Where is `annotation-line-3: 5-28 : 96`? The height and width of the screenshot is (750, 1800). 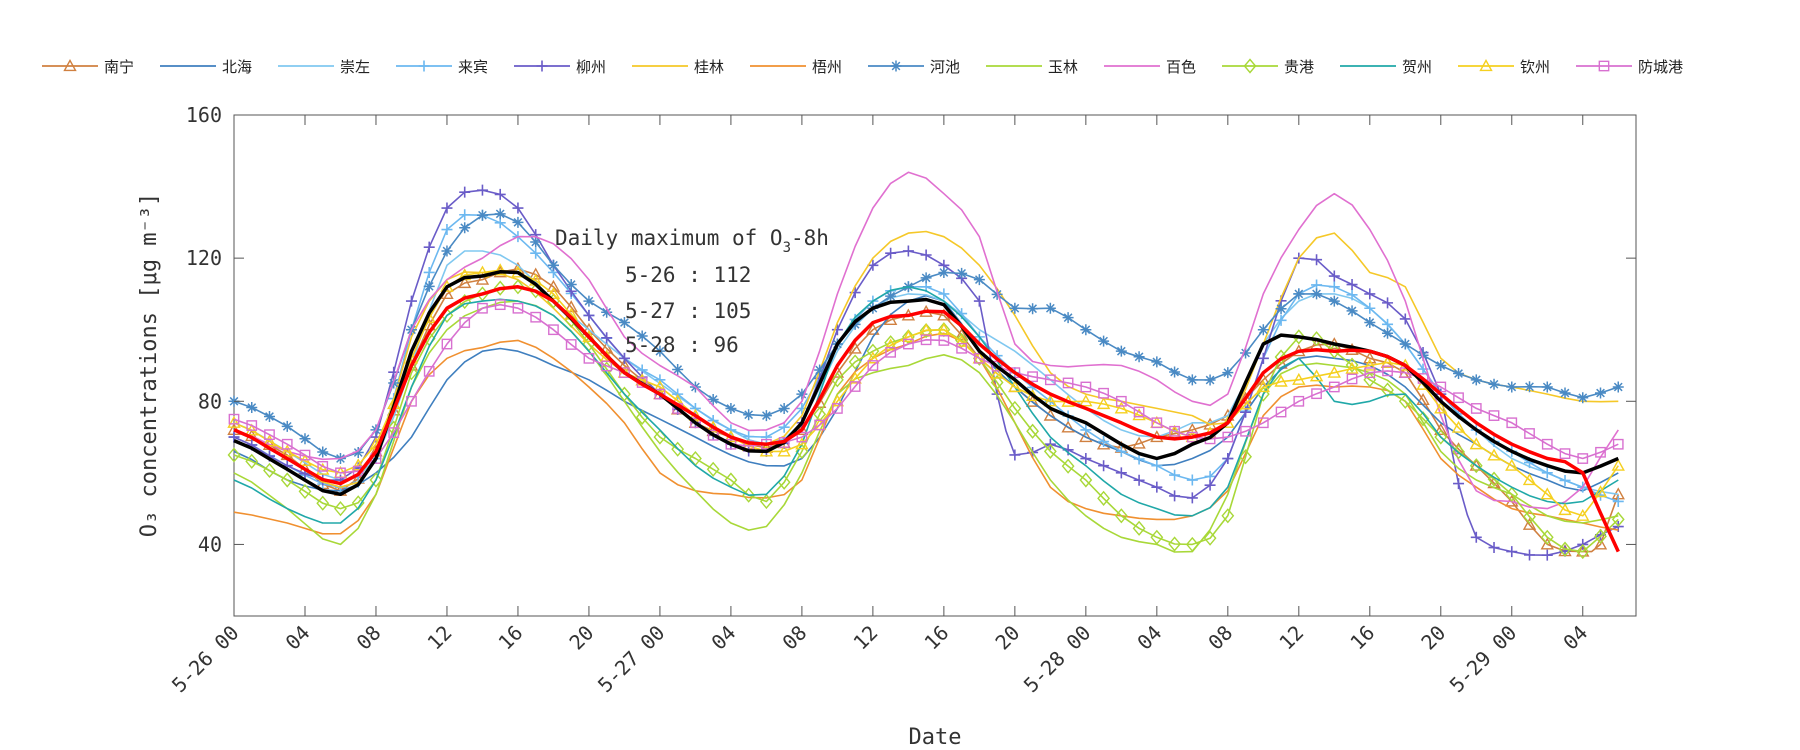
annotation-line-3: 5-28 : 96 is located at coordinates (682, 345).